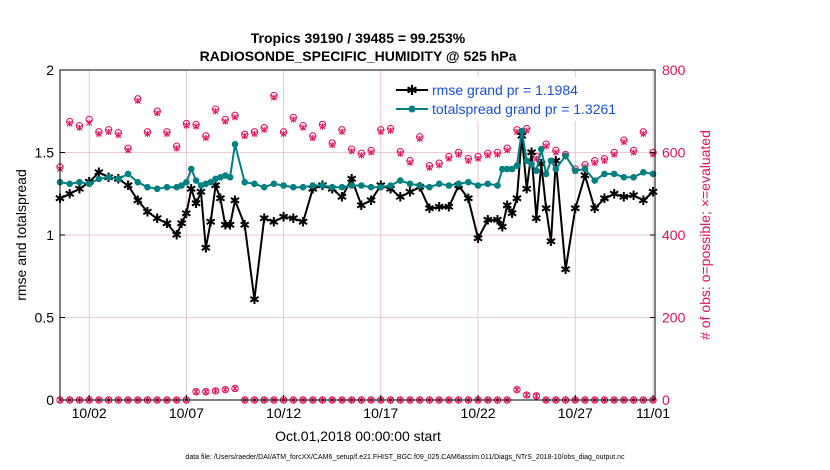 This screenshot has width=830, height=470. What do you see at coordinates (674, 318) in the screenshot?
I see `y-right-tick-label: 200` at bounding box center [674, 318].